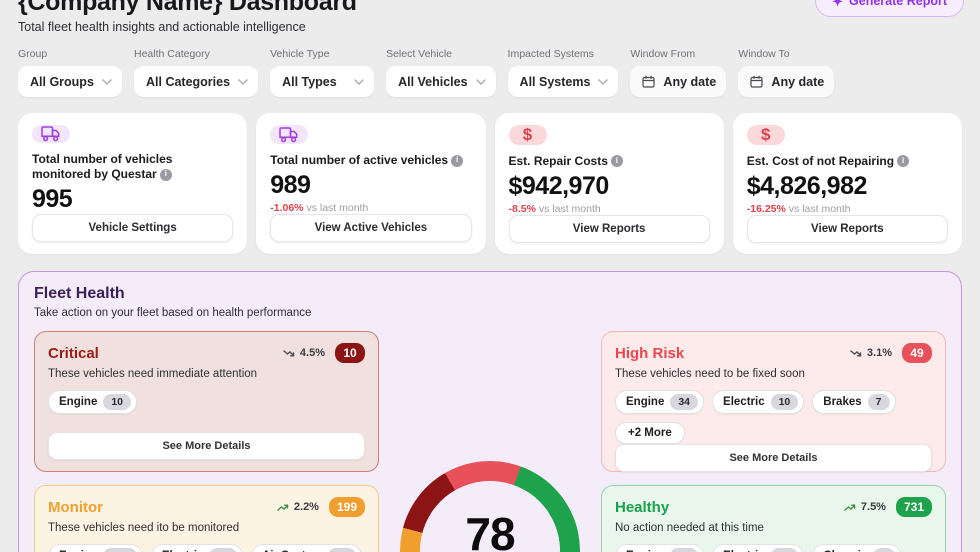  I want to click on window-from-datepicker: Any date, so click(678, 81).